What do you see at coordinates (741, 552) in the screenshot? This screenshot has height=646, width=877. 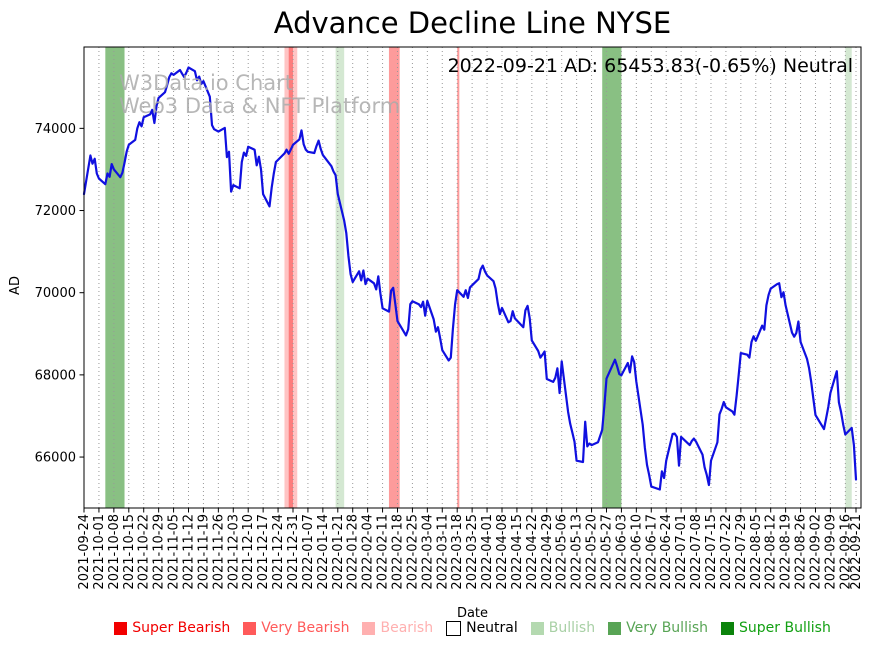 I see `x-tick-label: 2022-07-29` at bounding box center [741, 552].